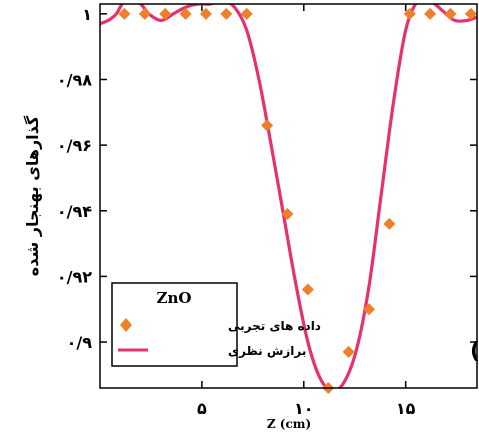  What do you see at coordinates (474, 351) in the screenshot?
I see `panel-label: (الف)` at bounding box center [474, 351].